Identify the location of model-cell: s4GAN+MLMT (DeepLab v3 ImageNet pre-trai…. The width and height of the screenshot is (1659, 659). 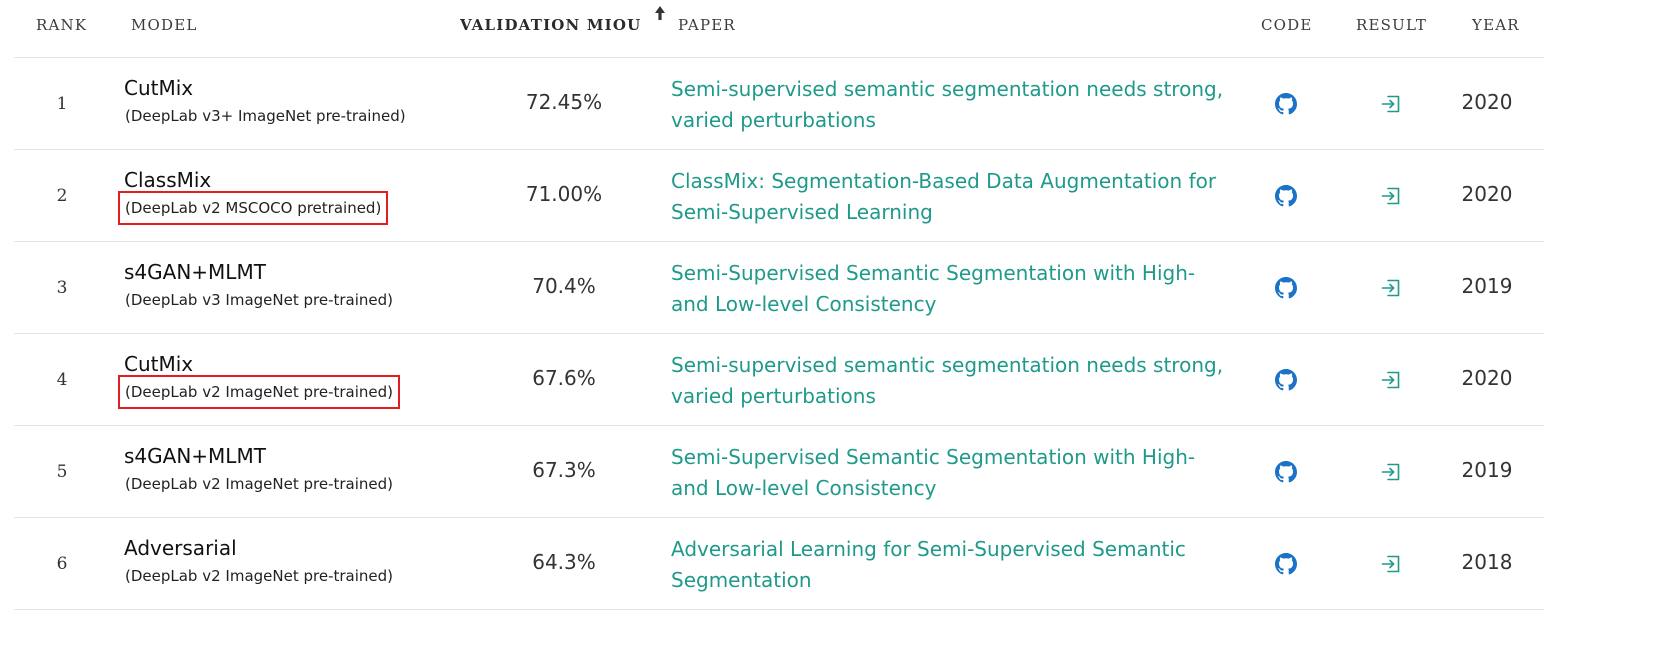
(259, 285).